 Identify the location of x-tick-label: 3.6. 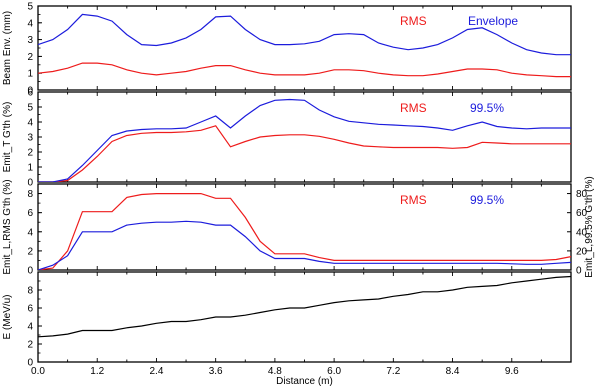
(216, 371).